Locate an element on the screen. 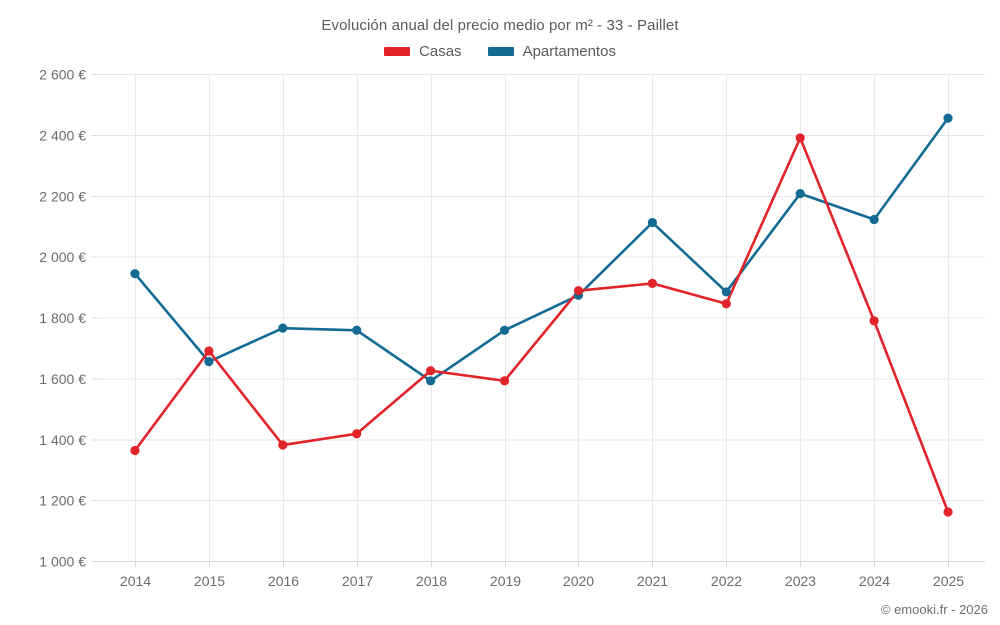  legend-swatch-apartamentos is located at coordinates (500, 51).